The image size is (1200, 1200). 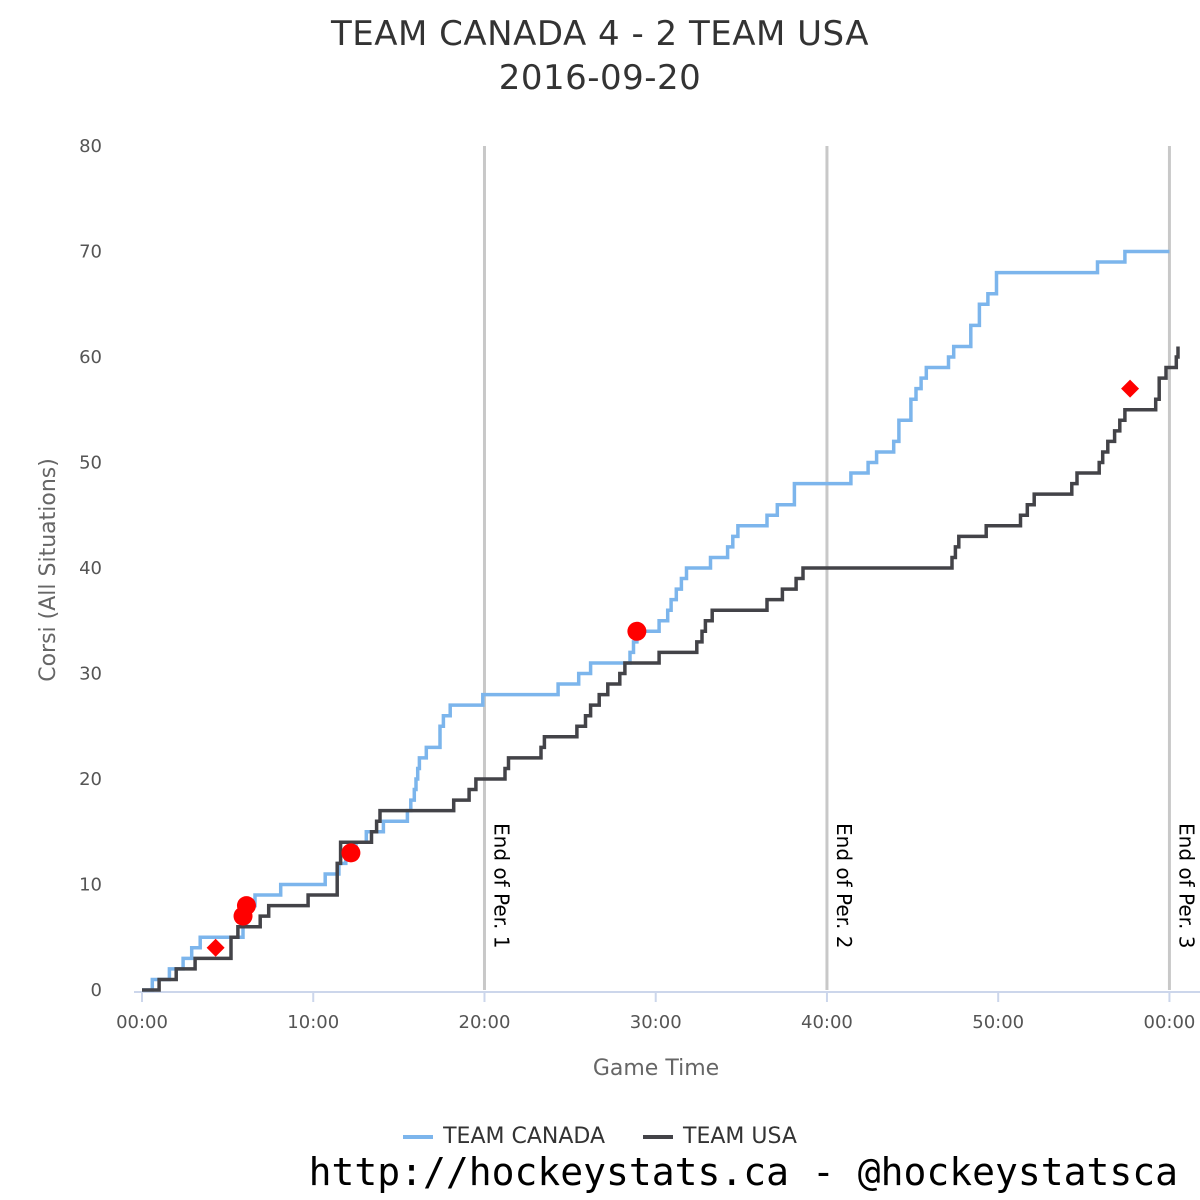 What do you see at coordinates (90, 463) in the screenshot?
I see `y-tick-label-5: 50` at bounding box center [90, 463].